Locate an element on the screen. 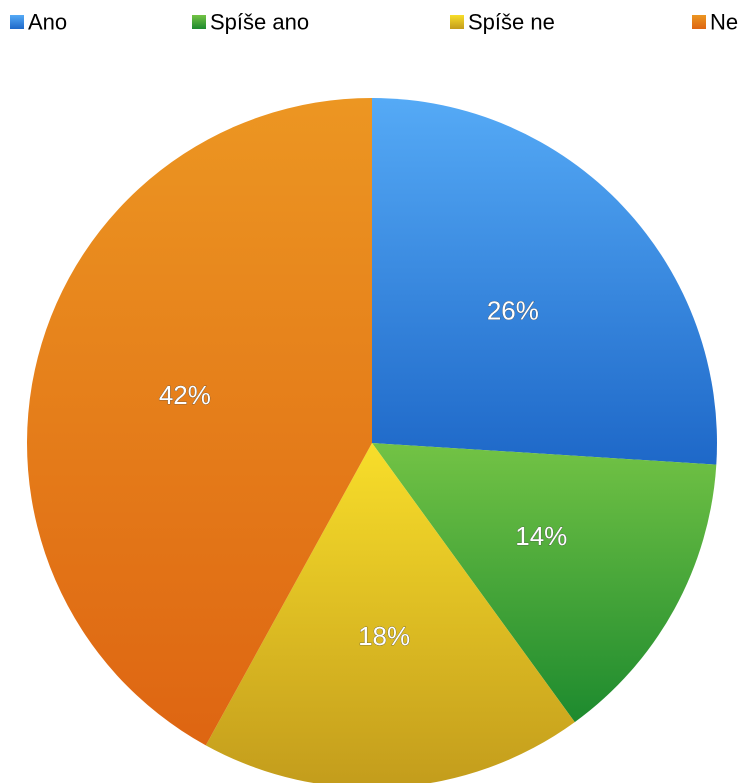 The image size is (745, 783). legend-item: Ne is located at coordinates (715, 22).